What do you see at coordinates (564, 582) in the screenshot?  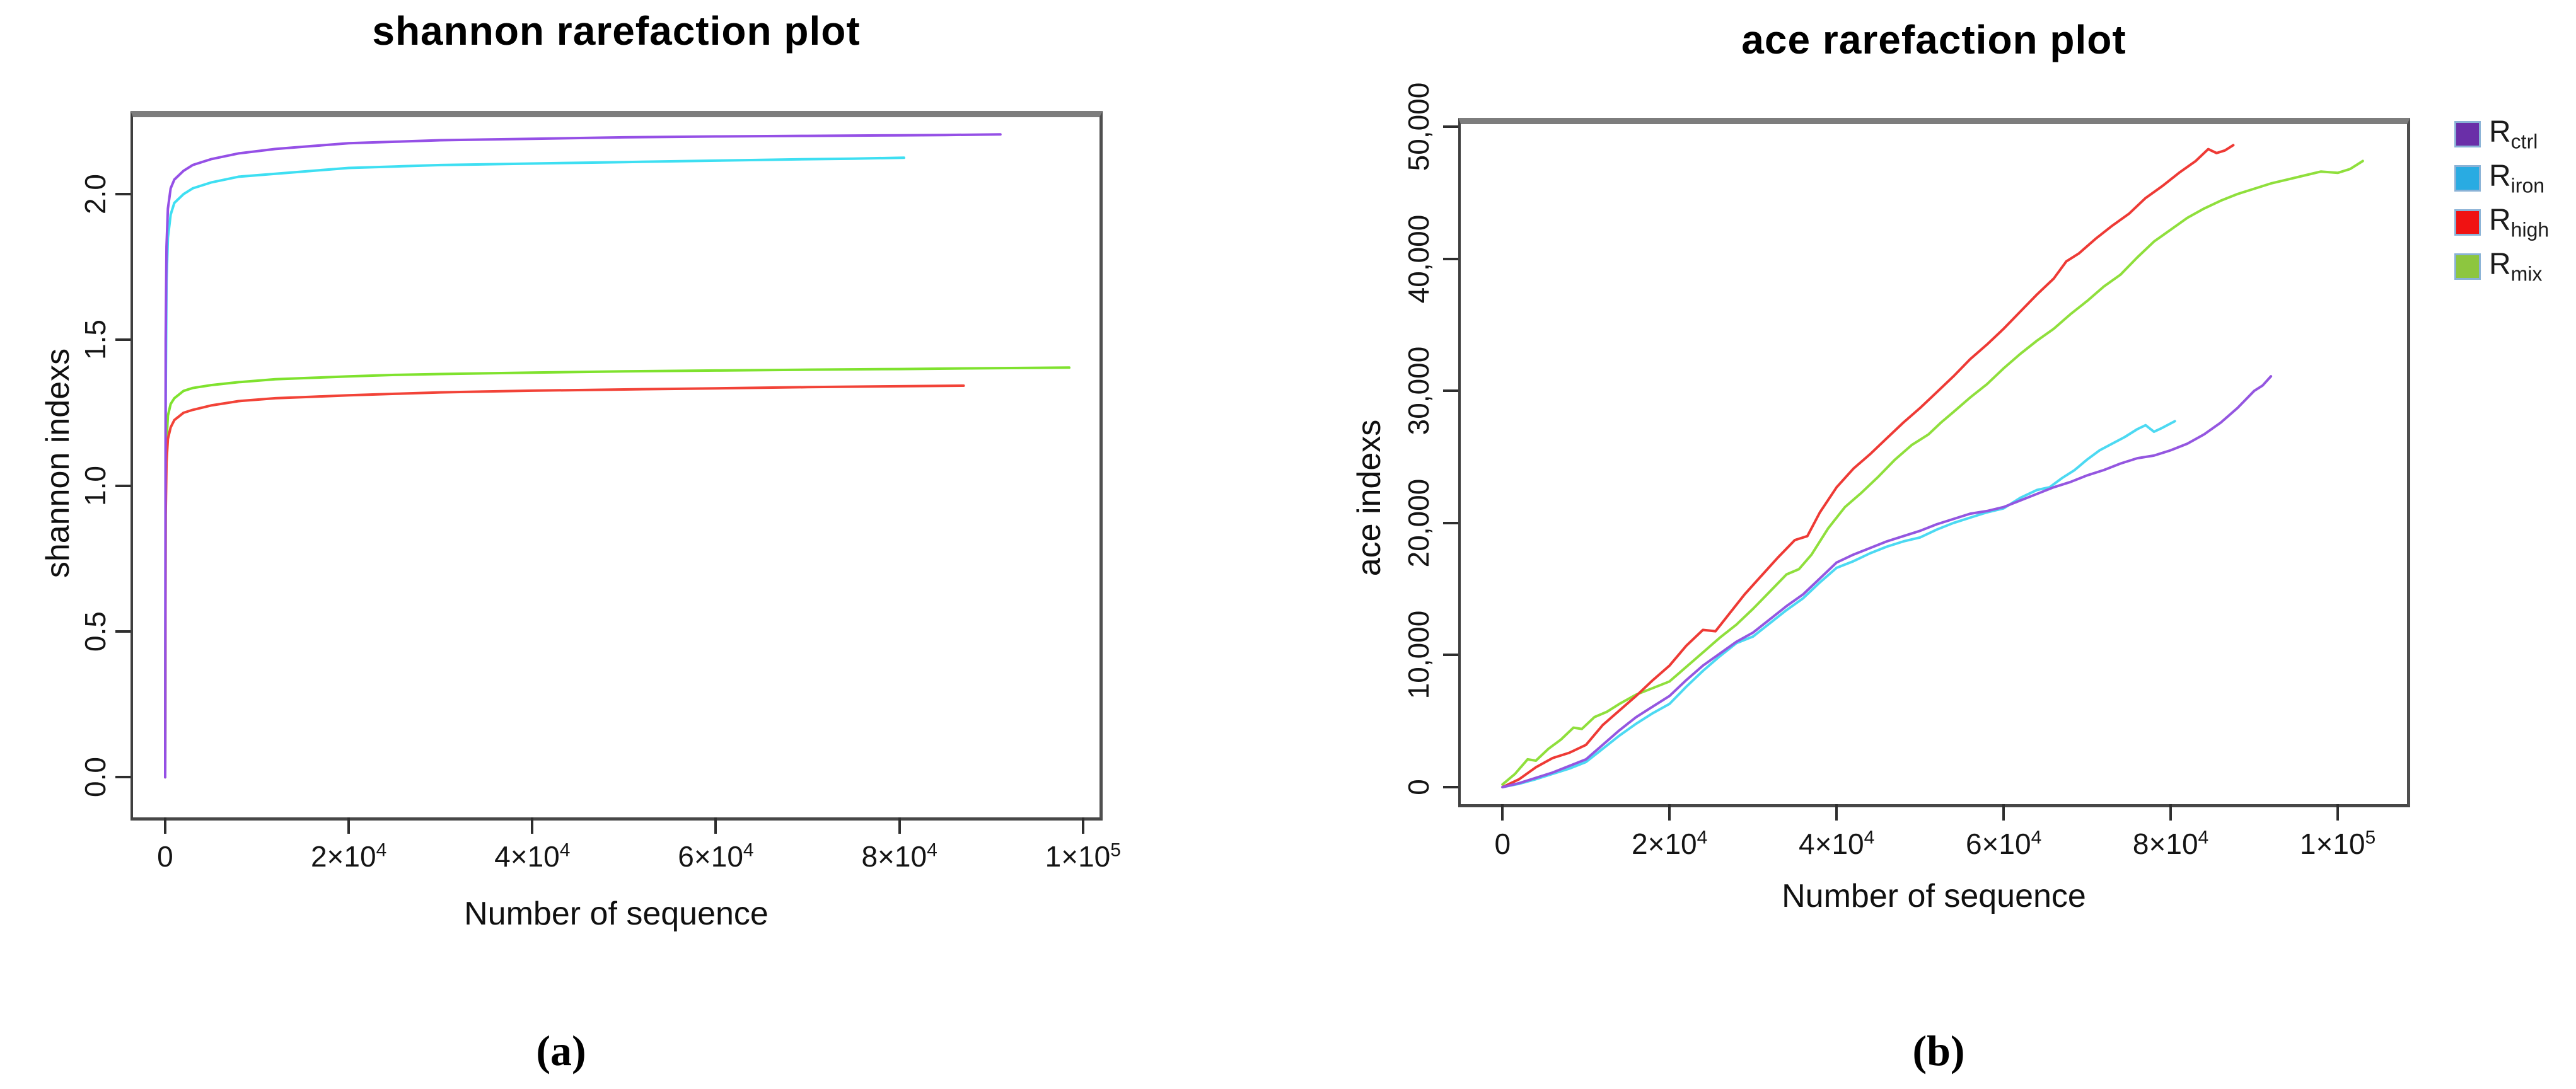 I see `series-line-R_high` at bounding box center [564, 582].